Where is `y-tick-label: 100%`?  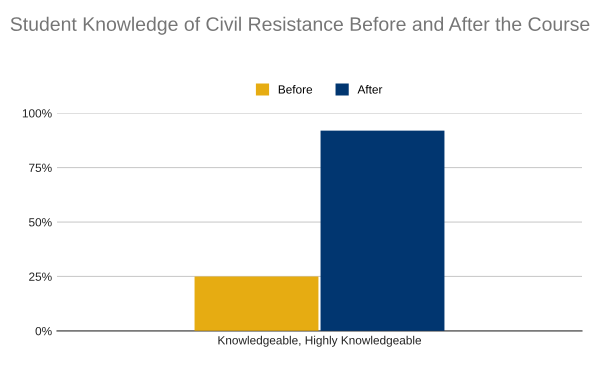
y-tick-label: 100% is located at coordinates (37, 113).